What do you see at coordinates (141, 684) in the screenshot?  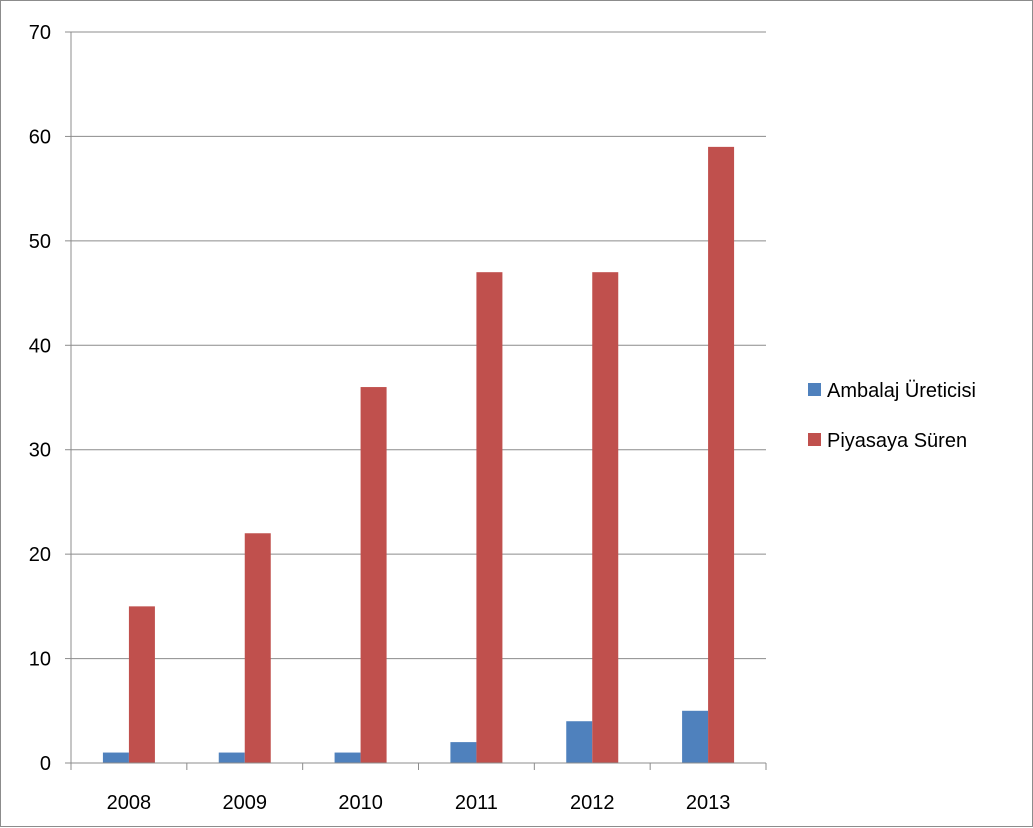 I see `bar-piyasaya-suren-2008` at bounding box center [141, 684].